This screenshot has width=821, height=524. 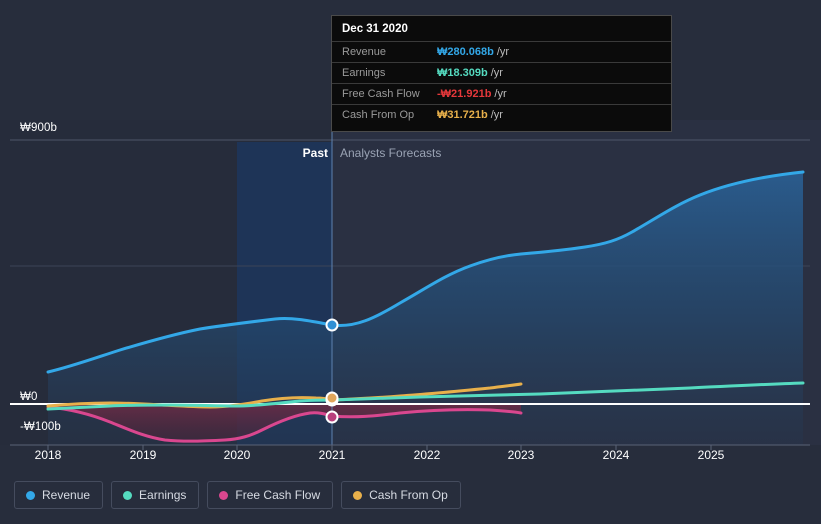 I want to click on x-axis-ticks, so click(x=379, y=447).